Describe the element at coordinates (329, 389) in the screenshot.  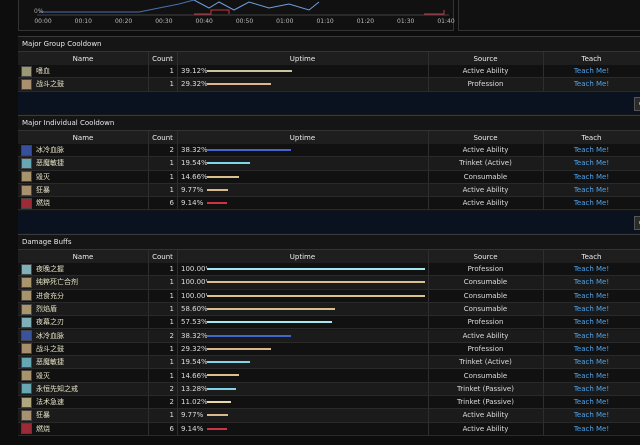
I see `table-row: 永恒先知之戒 2 13.28% Trinket (Passive) Teach Me!` at that location.